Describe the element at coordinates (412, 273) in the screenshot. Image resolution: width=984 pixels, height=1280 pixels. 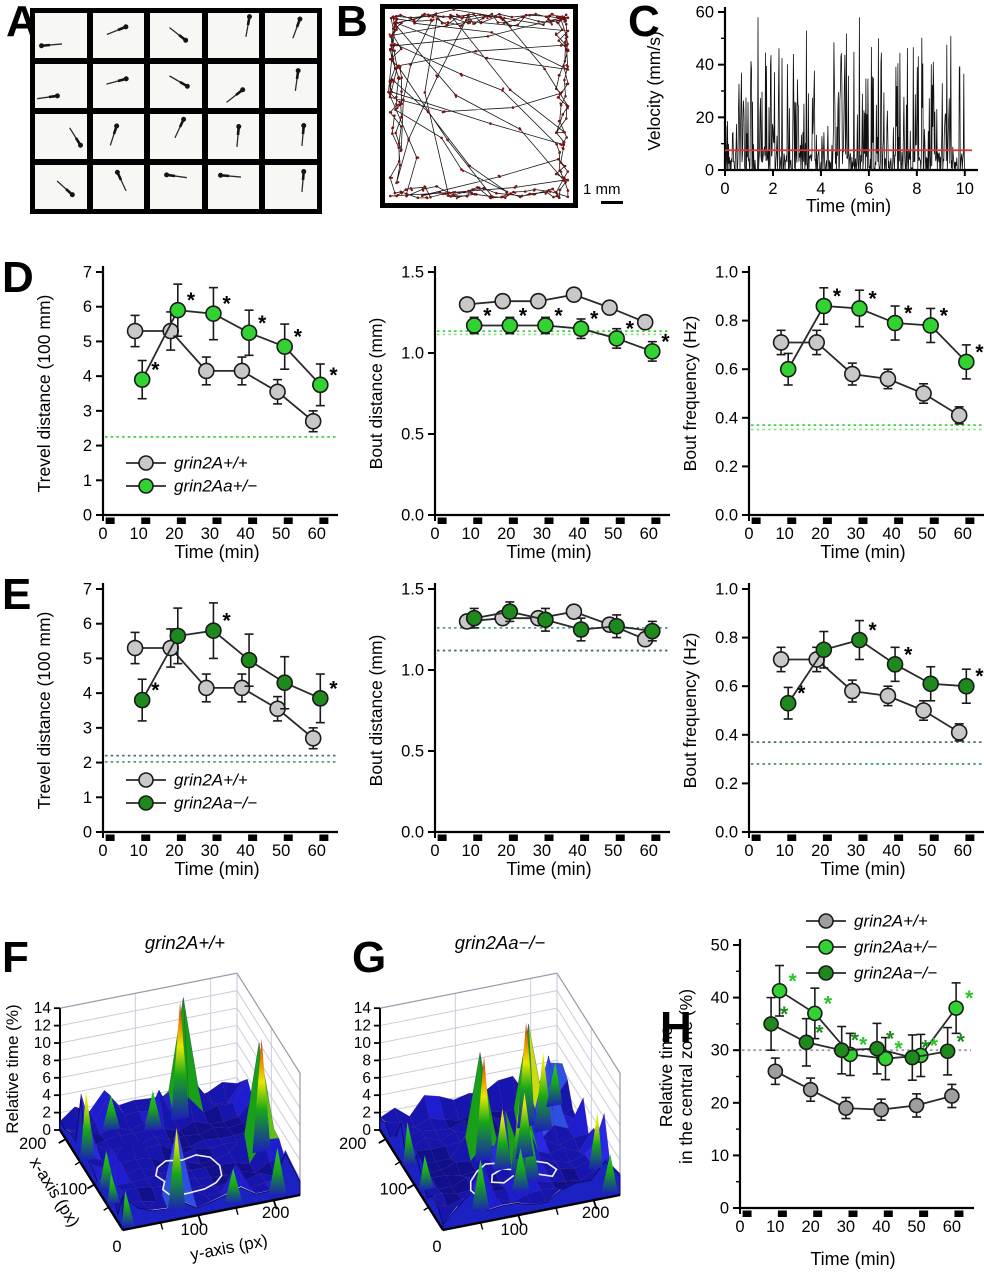
I see `svg-text: 1.5` at that location.